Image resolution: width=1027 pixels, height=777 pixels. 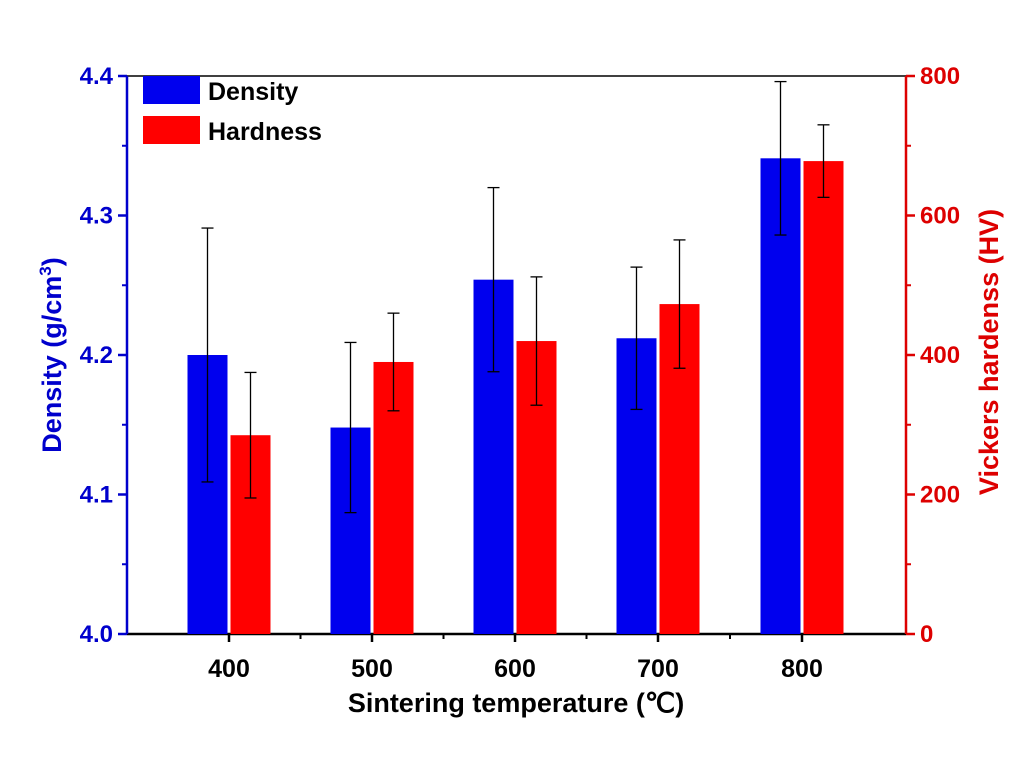 What do you see at coordinates (940, 216) in the screenshot?
I see `right-tick-label: 600` at bounding box center [940, 216].